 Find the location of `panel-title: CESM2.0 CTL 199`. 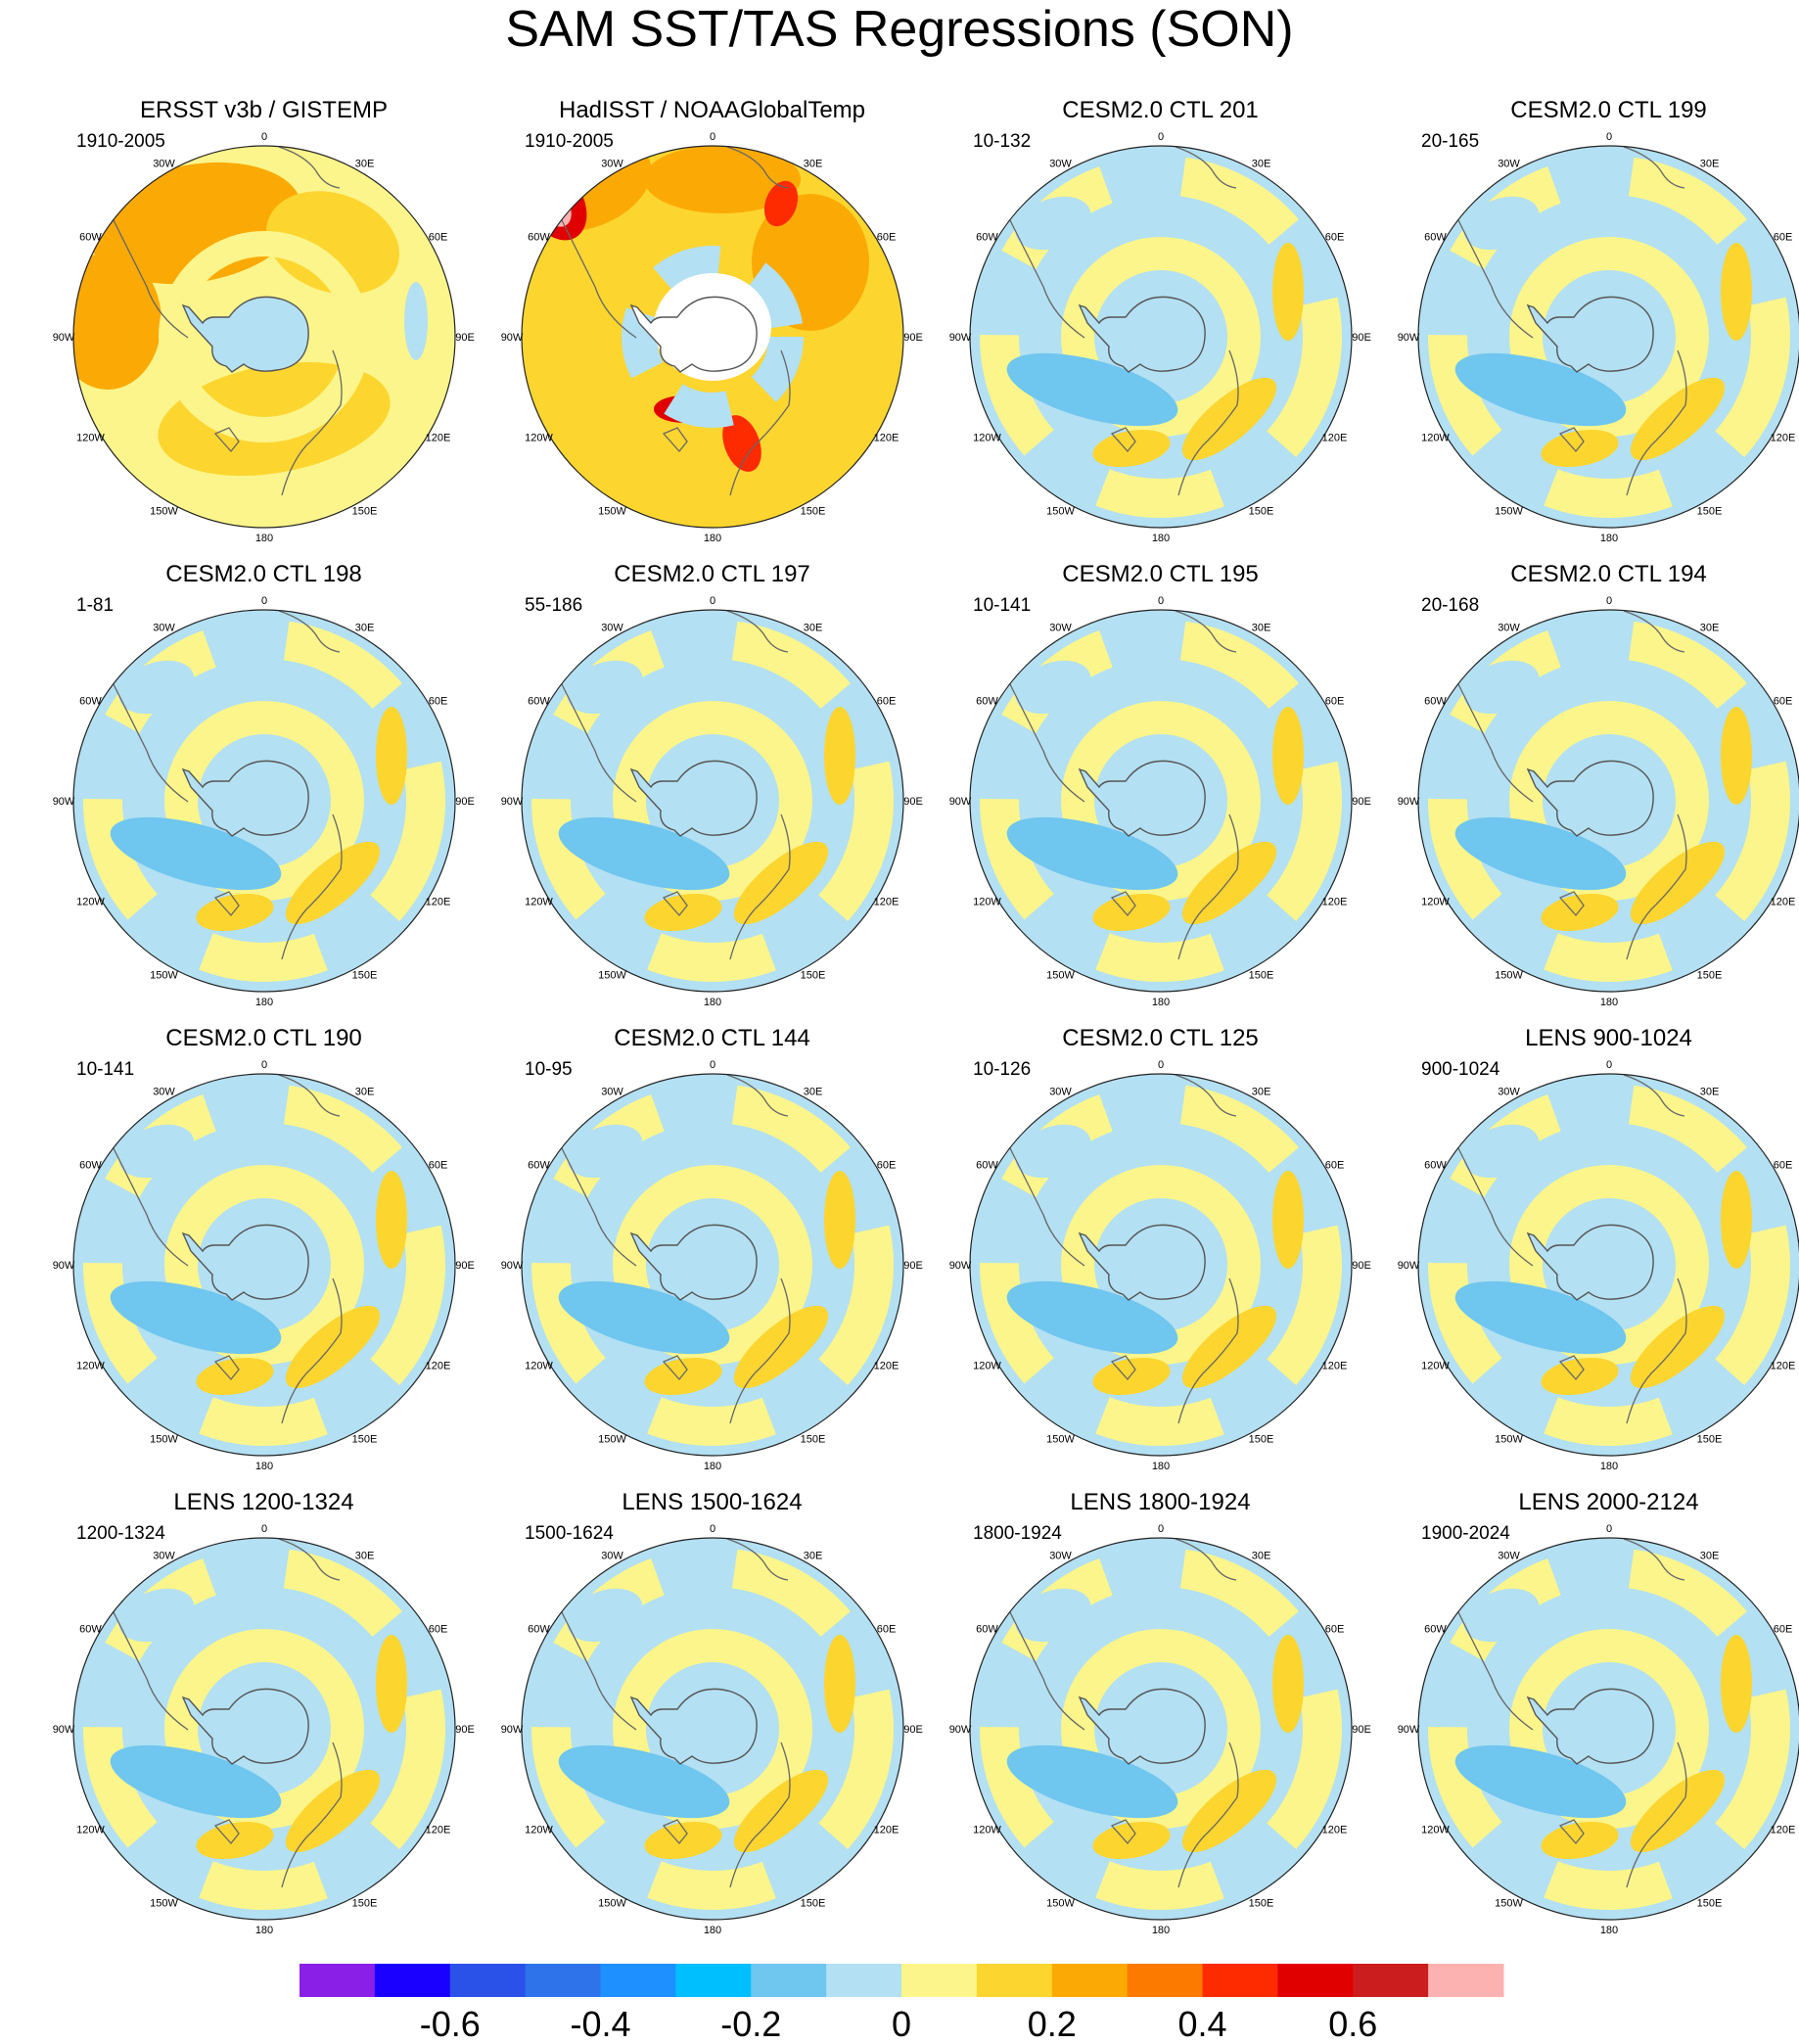

panel-title: CESM2.0 CTL 199 is located at coordinates (1608, 110).